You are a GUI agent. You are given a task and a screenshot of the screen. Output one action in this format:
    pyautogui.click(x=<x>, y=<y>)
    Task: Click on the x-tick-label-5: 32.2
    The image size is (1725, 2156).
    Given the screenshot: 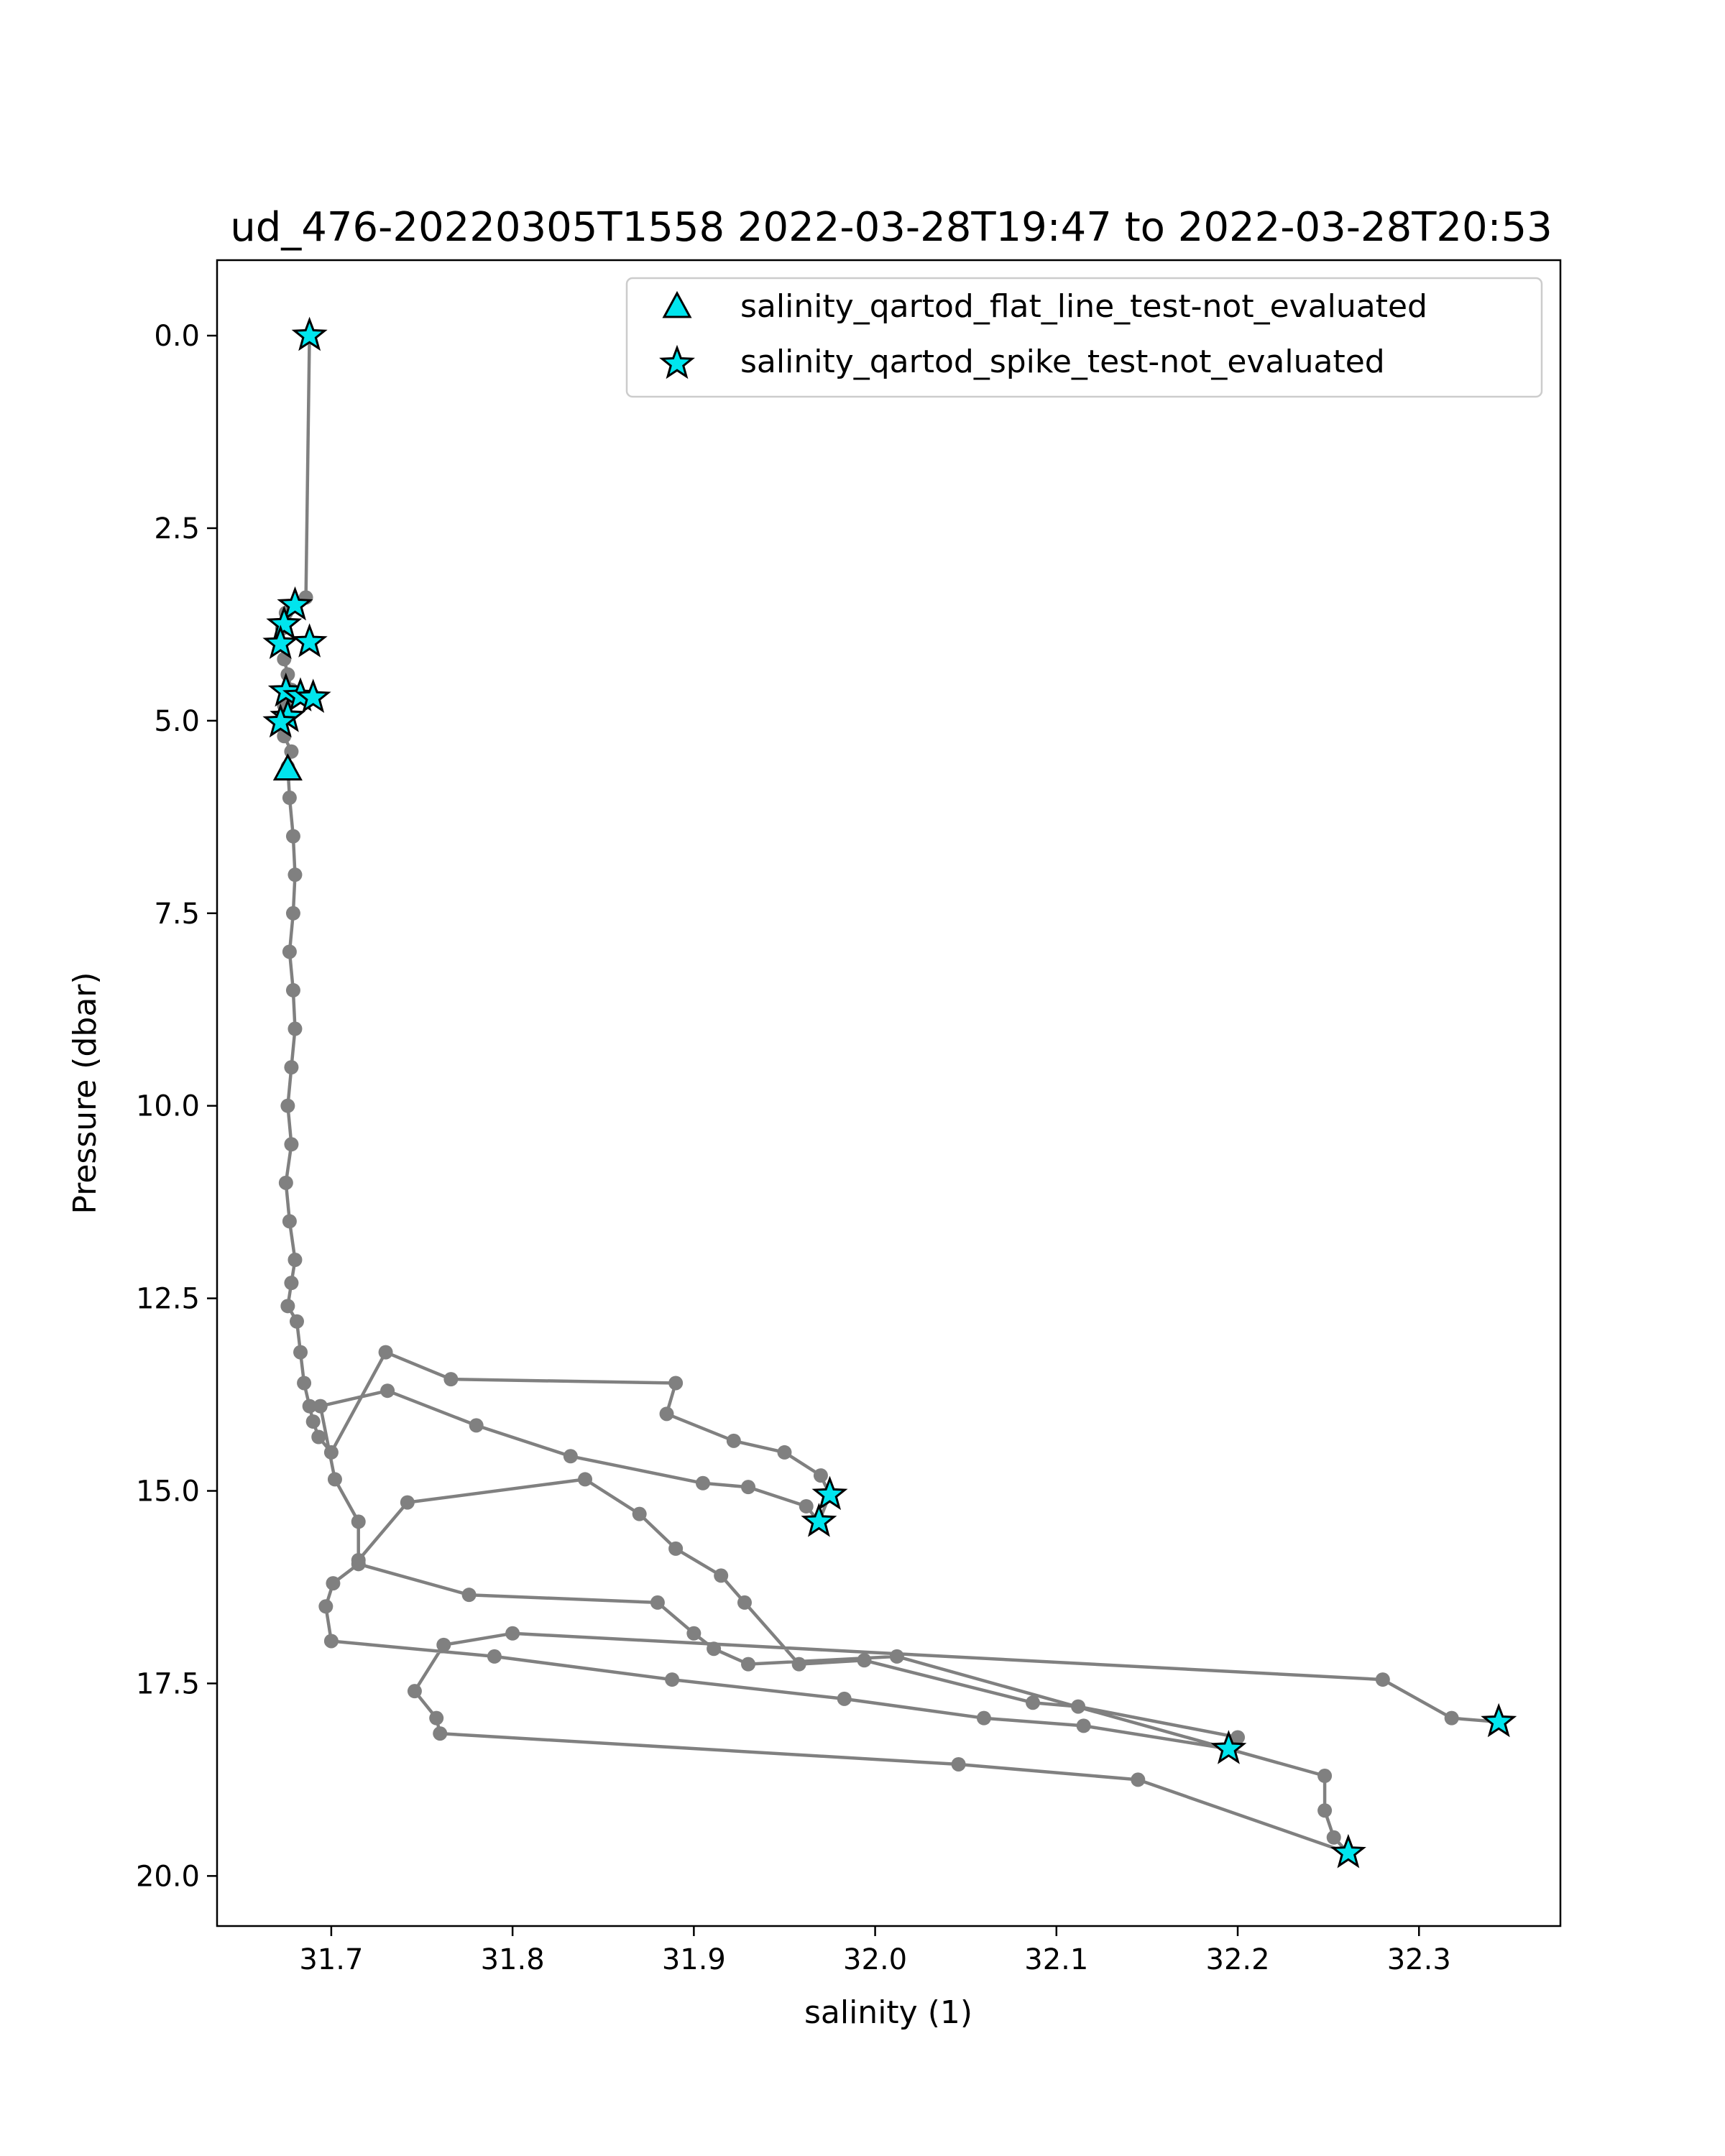 What is the action you would take?
    pyautogui.click(x=1238, y=1959)
    